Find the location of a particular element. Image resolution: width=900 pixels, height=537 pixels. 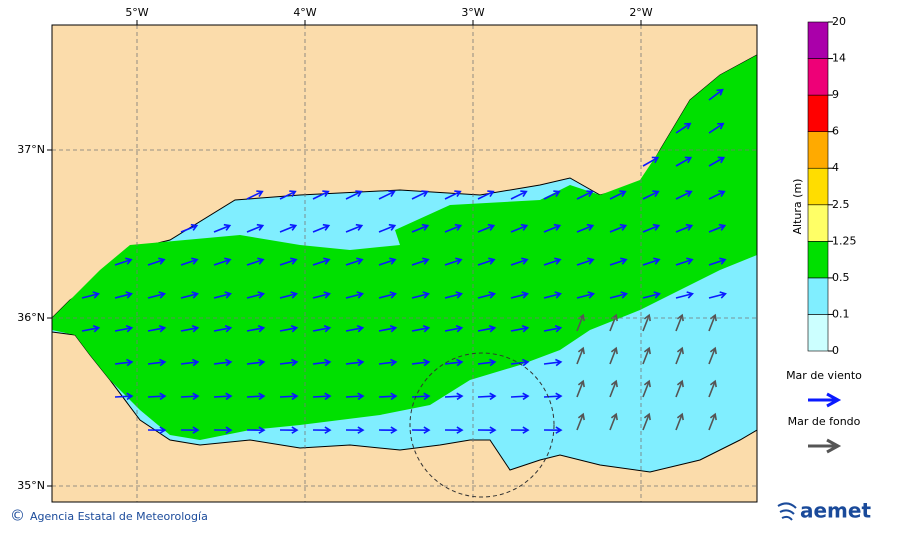

legend-arrow is located at coordinates (825, 400).